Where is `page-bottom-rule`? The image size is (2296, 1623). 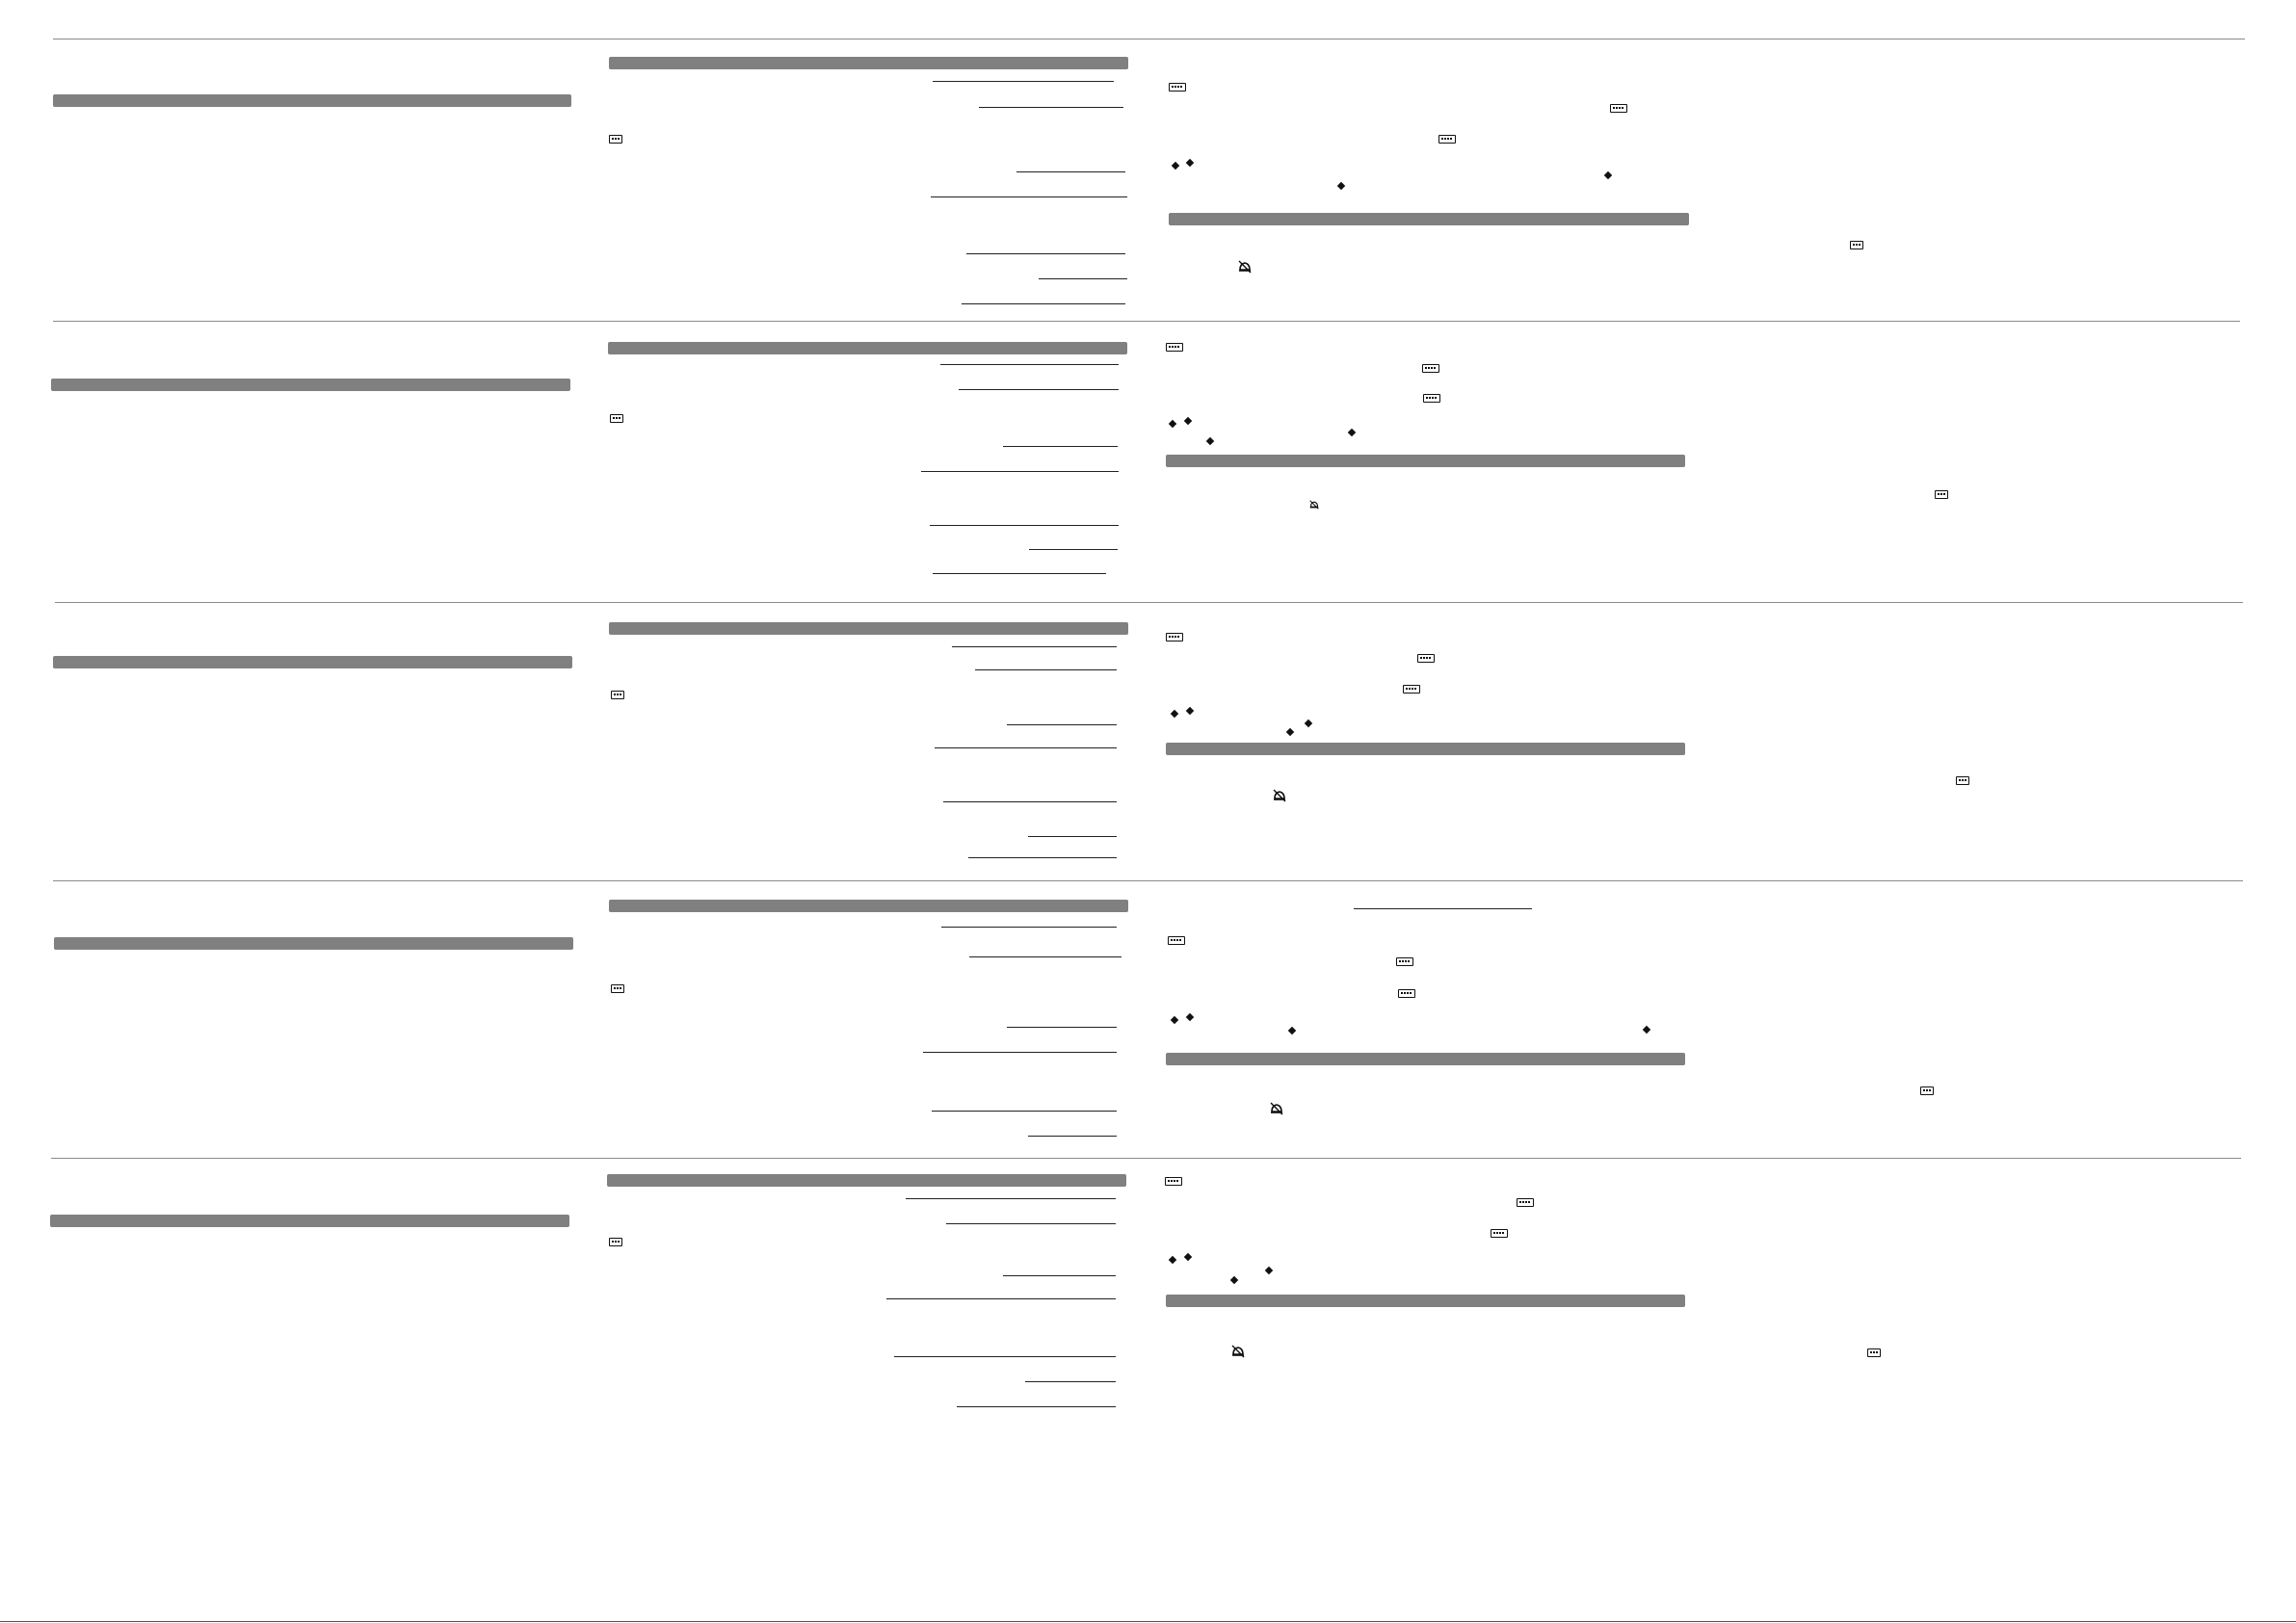 page-bottom-rule is located at coordinates (1148, 1621).